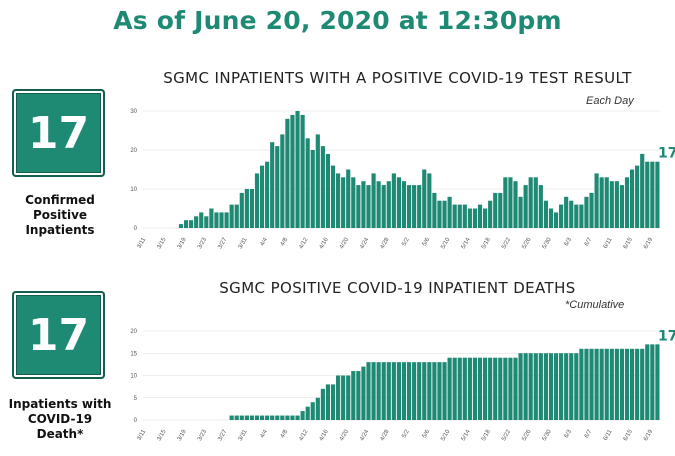 The image size is (675, 456). Describe the element at coordinates (364, 243) in the screenshot. I see `x-tick-label: 4/24` at that location.